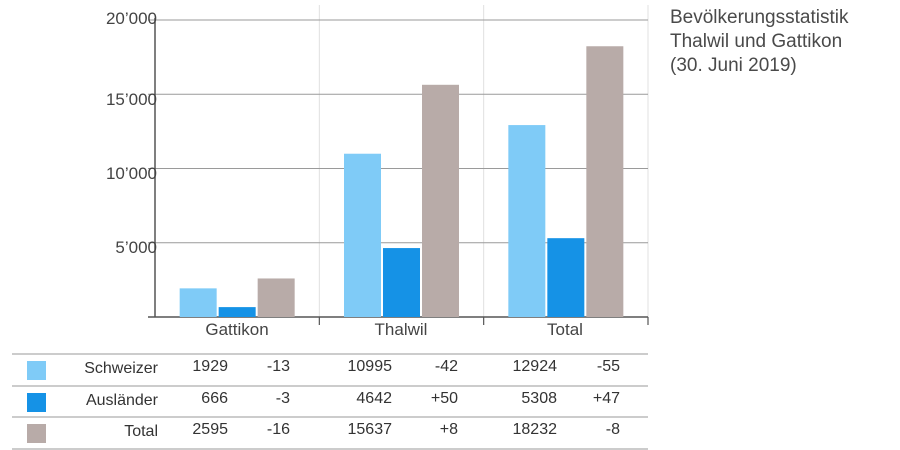  Describe the element at coordinates (535, 429) in the screenshot. I see `value-cell: 18232` at that location.